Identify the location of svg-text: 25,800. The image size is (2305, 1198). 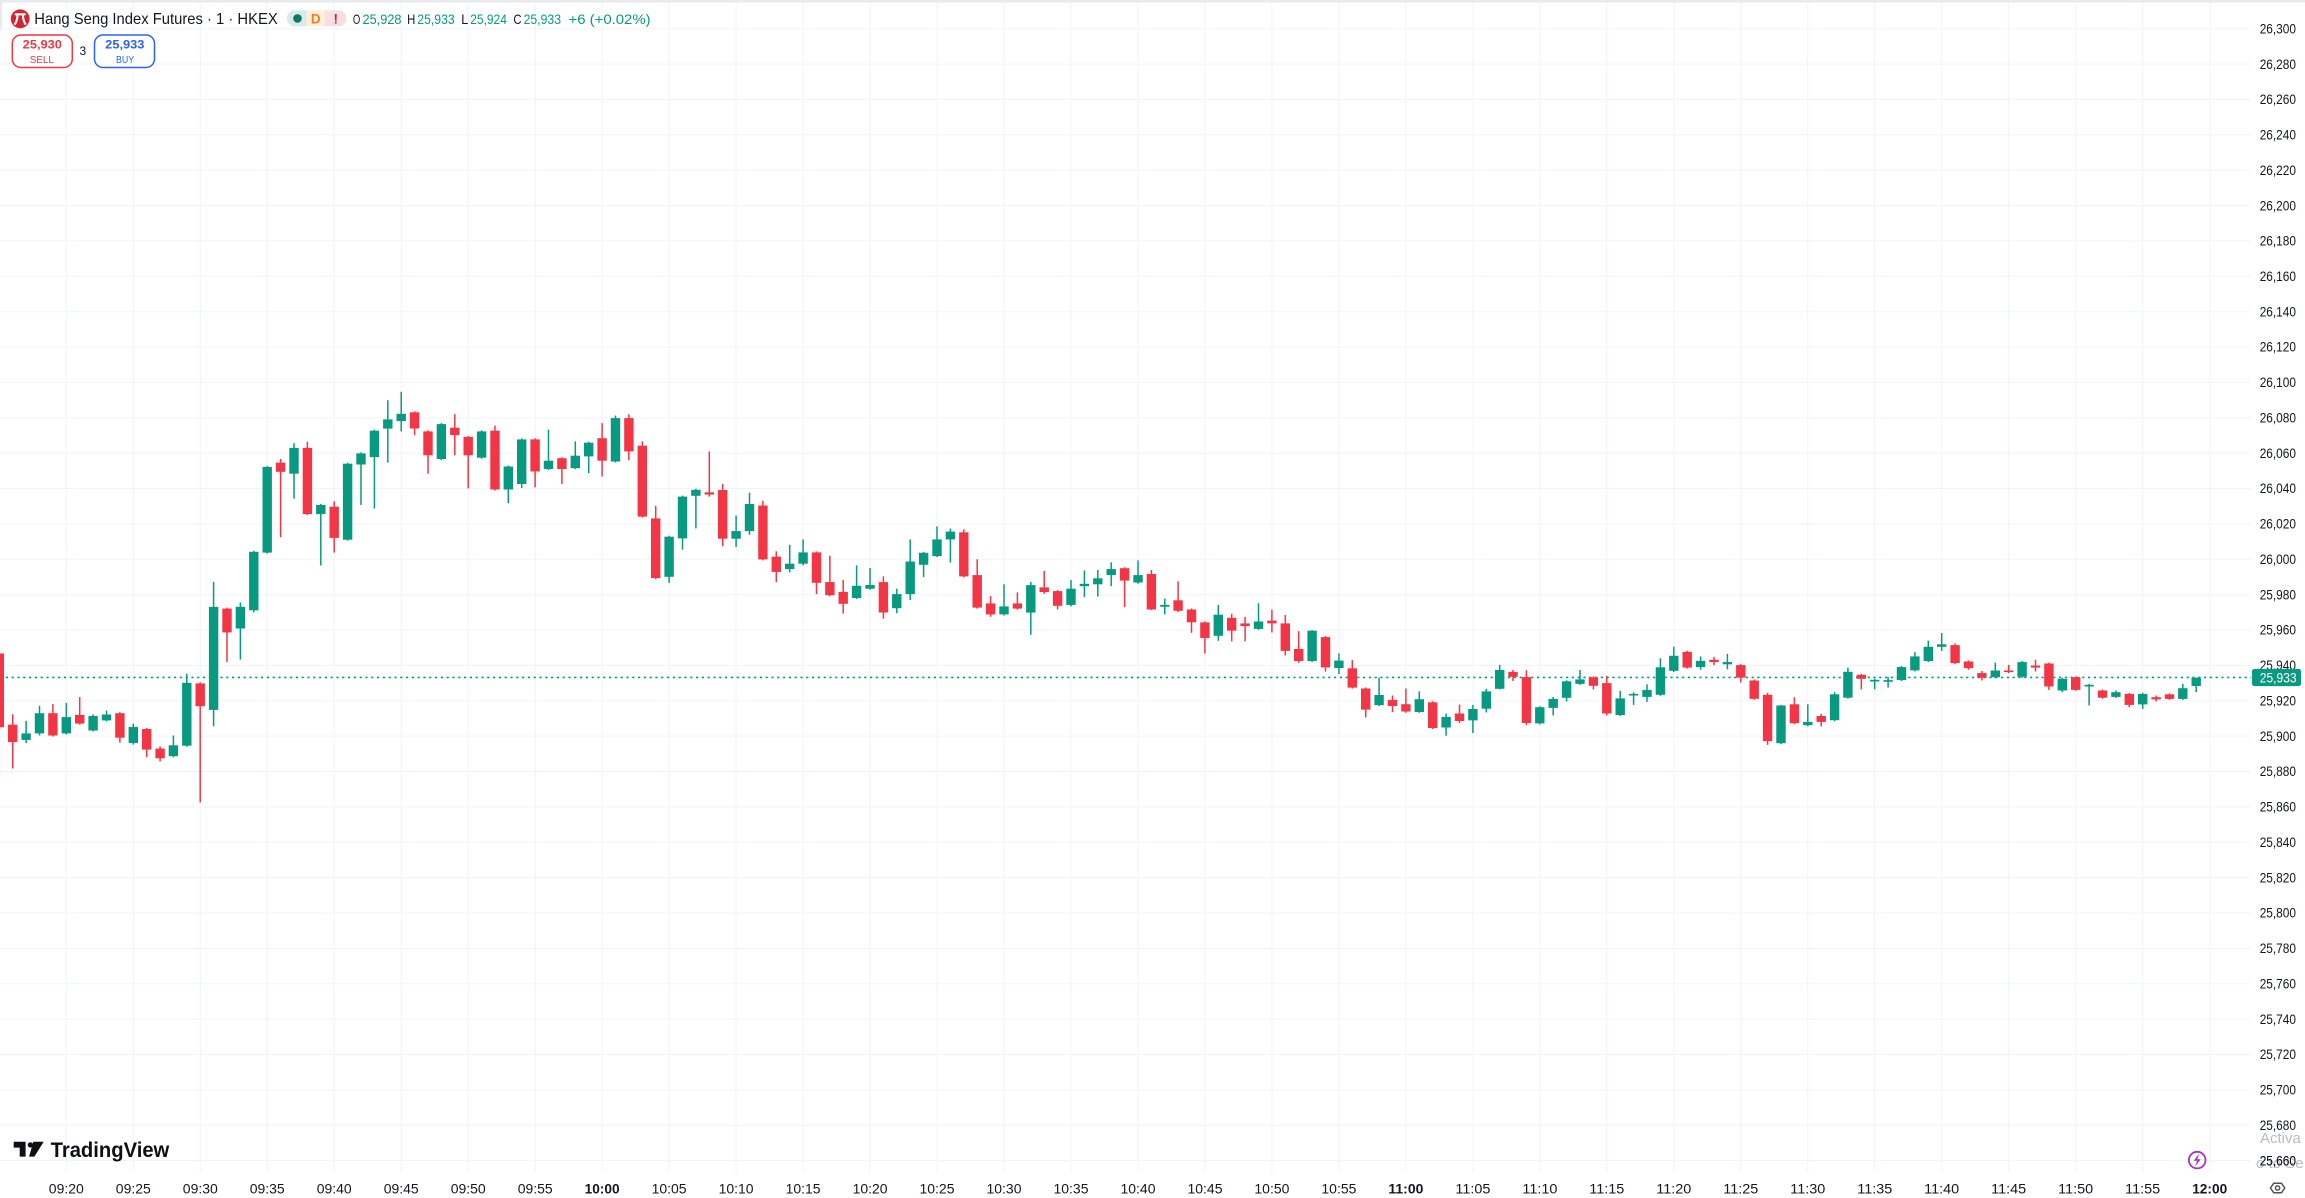
(2278, 914).